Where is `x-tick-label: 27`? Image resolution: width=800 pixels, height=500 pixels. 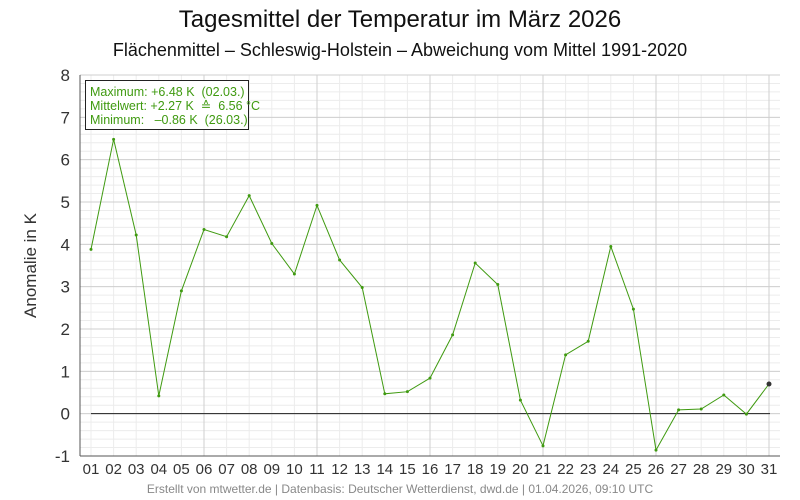 x-tick-label: 27 is located at coordinates (678, 469).